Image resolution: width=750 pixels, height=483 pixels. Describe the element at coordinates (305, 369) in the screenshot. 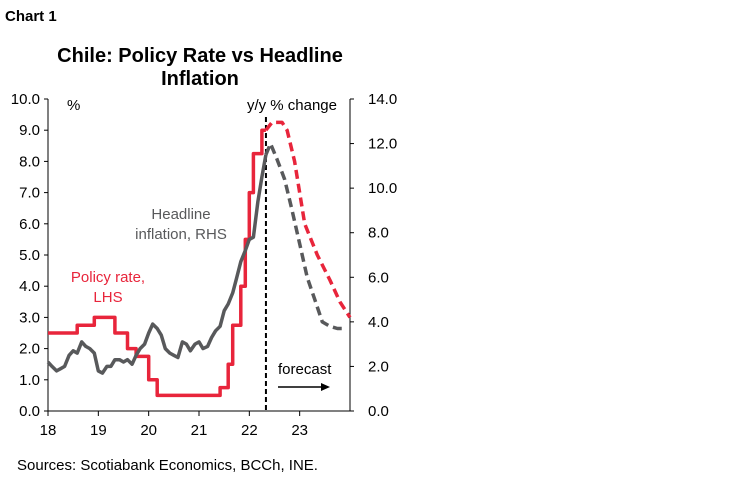

I see `forecast-label: forecast` at that location.